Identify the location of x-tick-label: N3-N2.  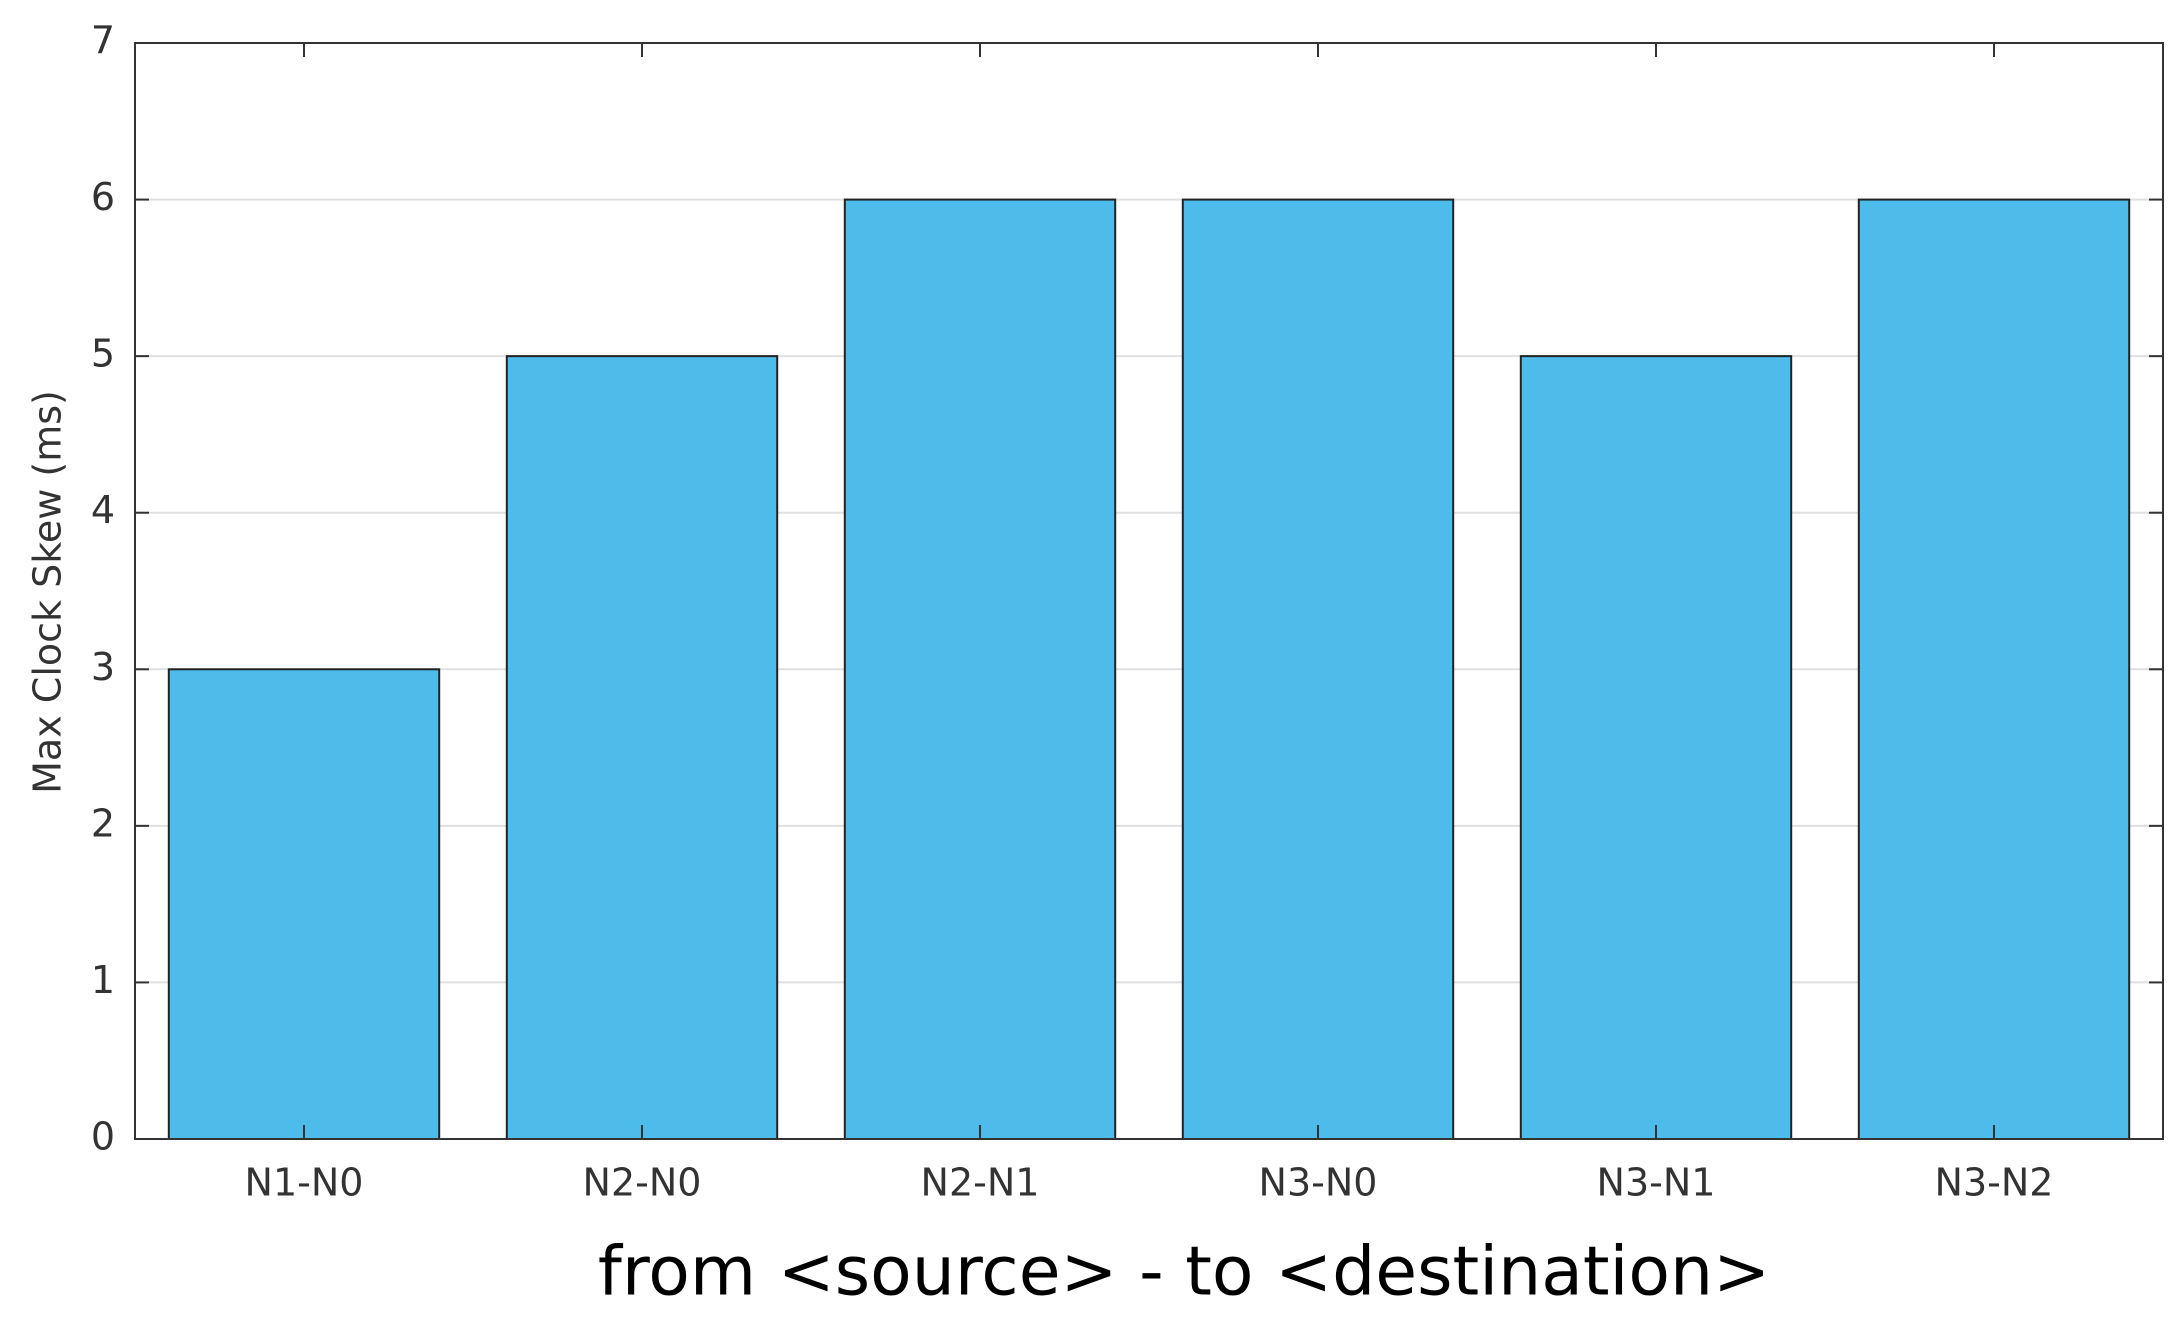
(1994, 1183).